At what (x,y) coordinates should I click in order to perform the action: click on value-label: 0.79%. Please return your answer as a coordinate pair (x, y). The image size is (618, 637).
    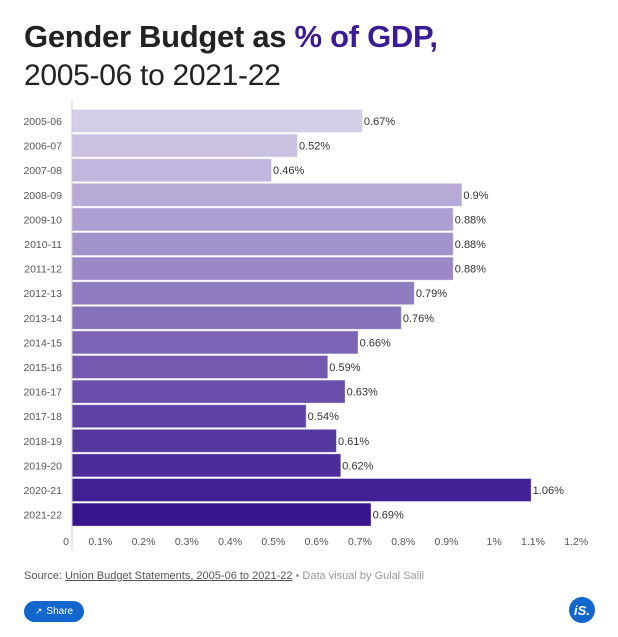
    Looking at the image, I should click on (431, 294).